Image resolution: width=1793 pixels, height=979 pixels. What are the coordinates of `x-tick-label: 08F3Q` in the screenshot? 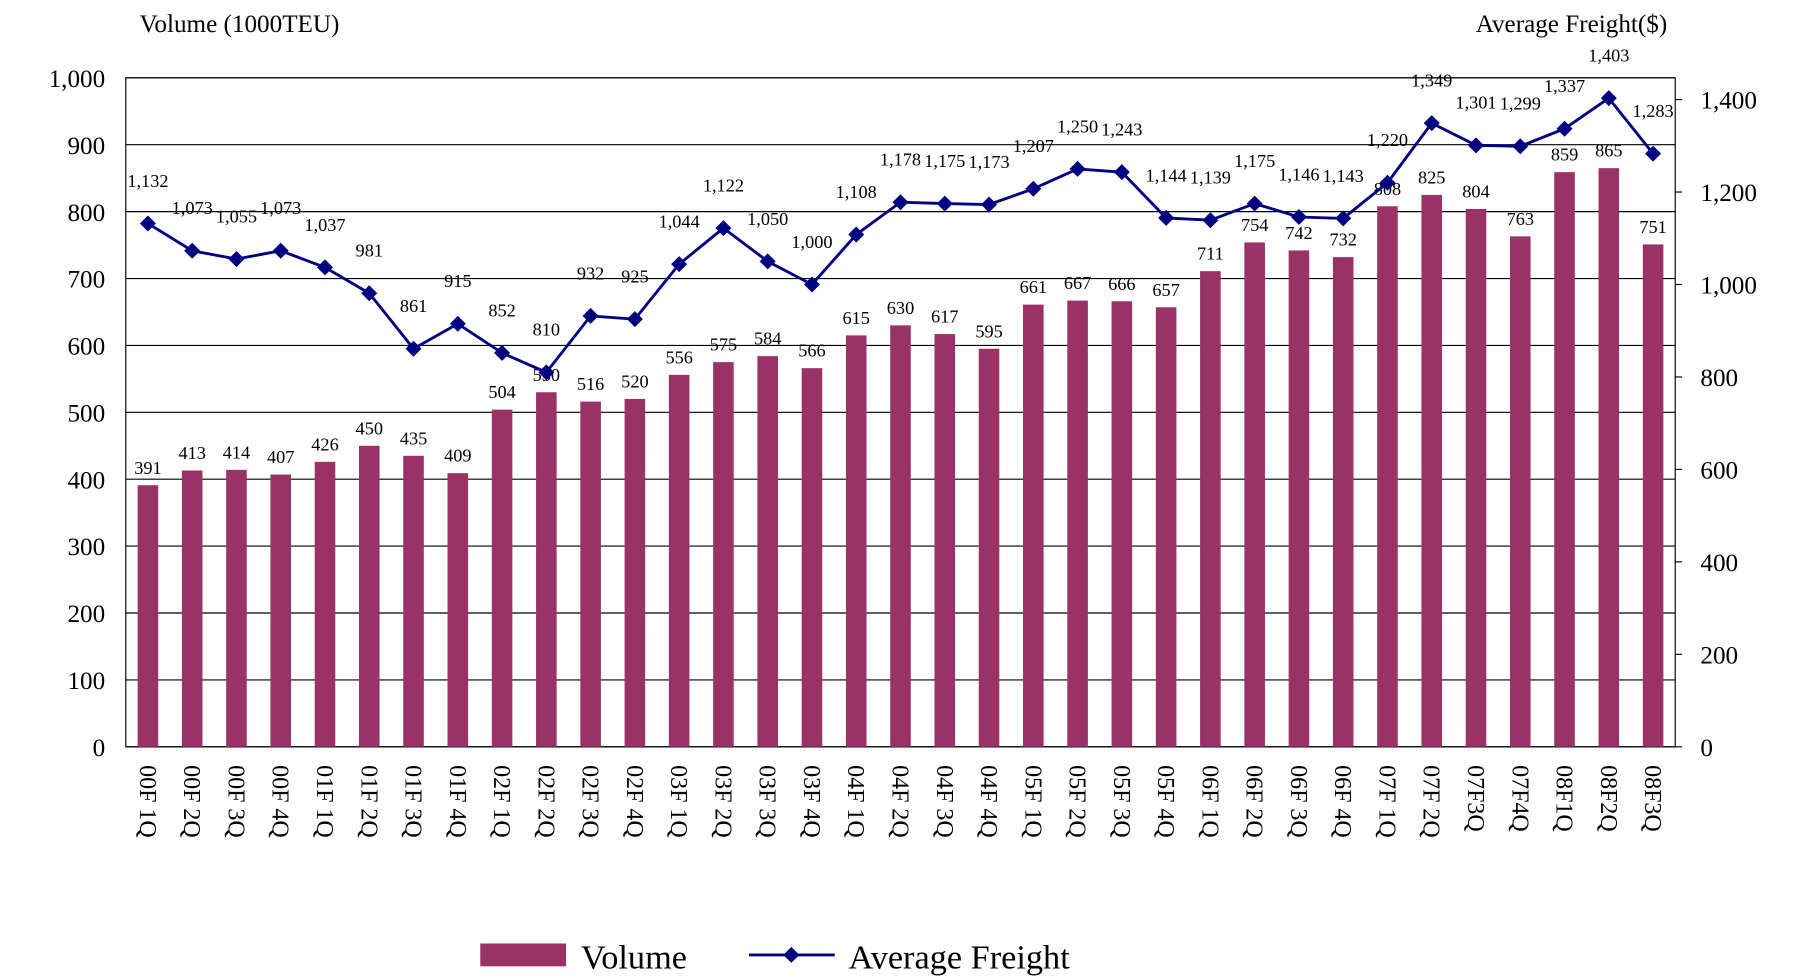 It's located at (1652, 798).